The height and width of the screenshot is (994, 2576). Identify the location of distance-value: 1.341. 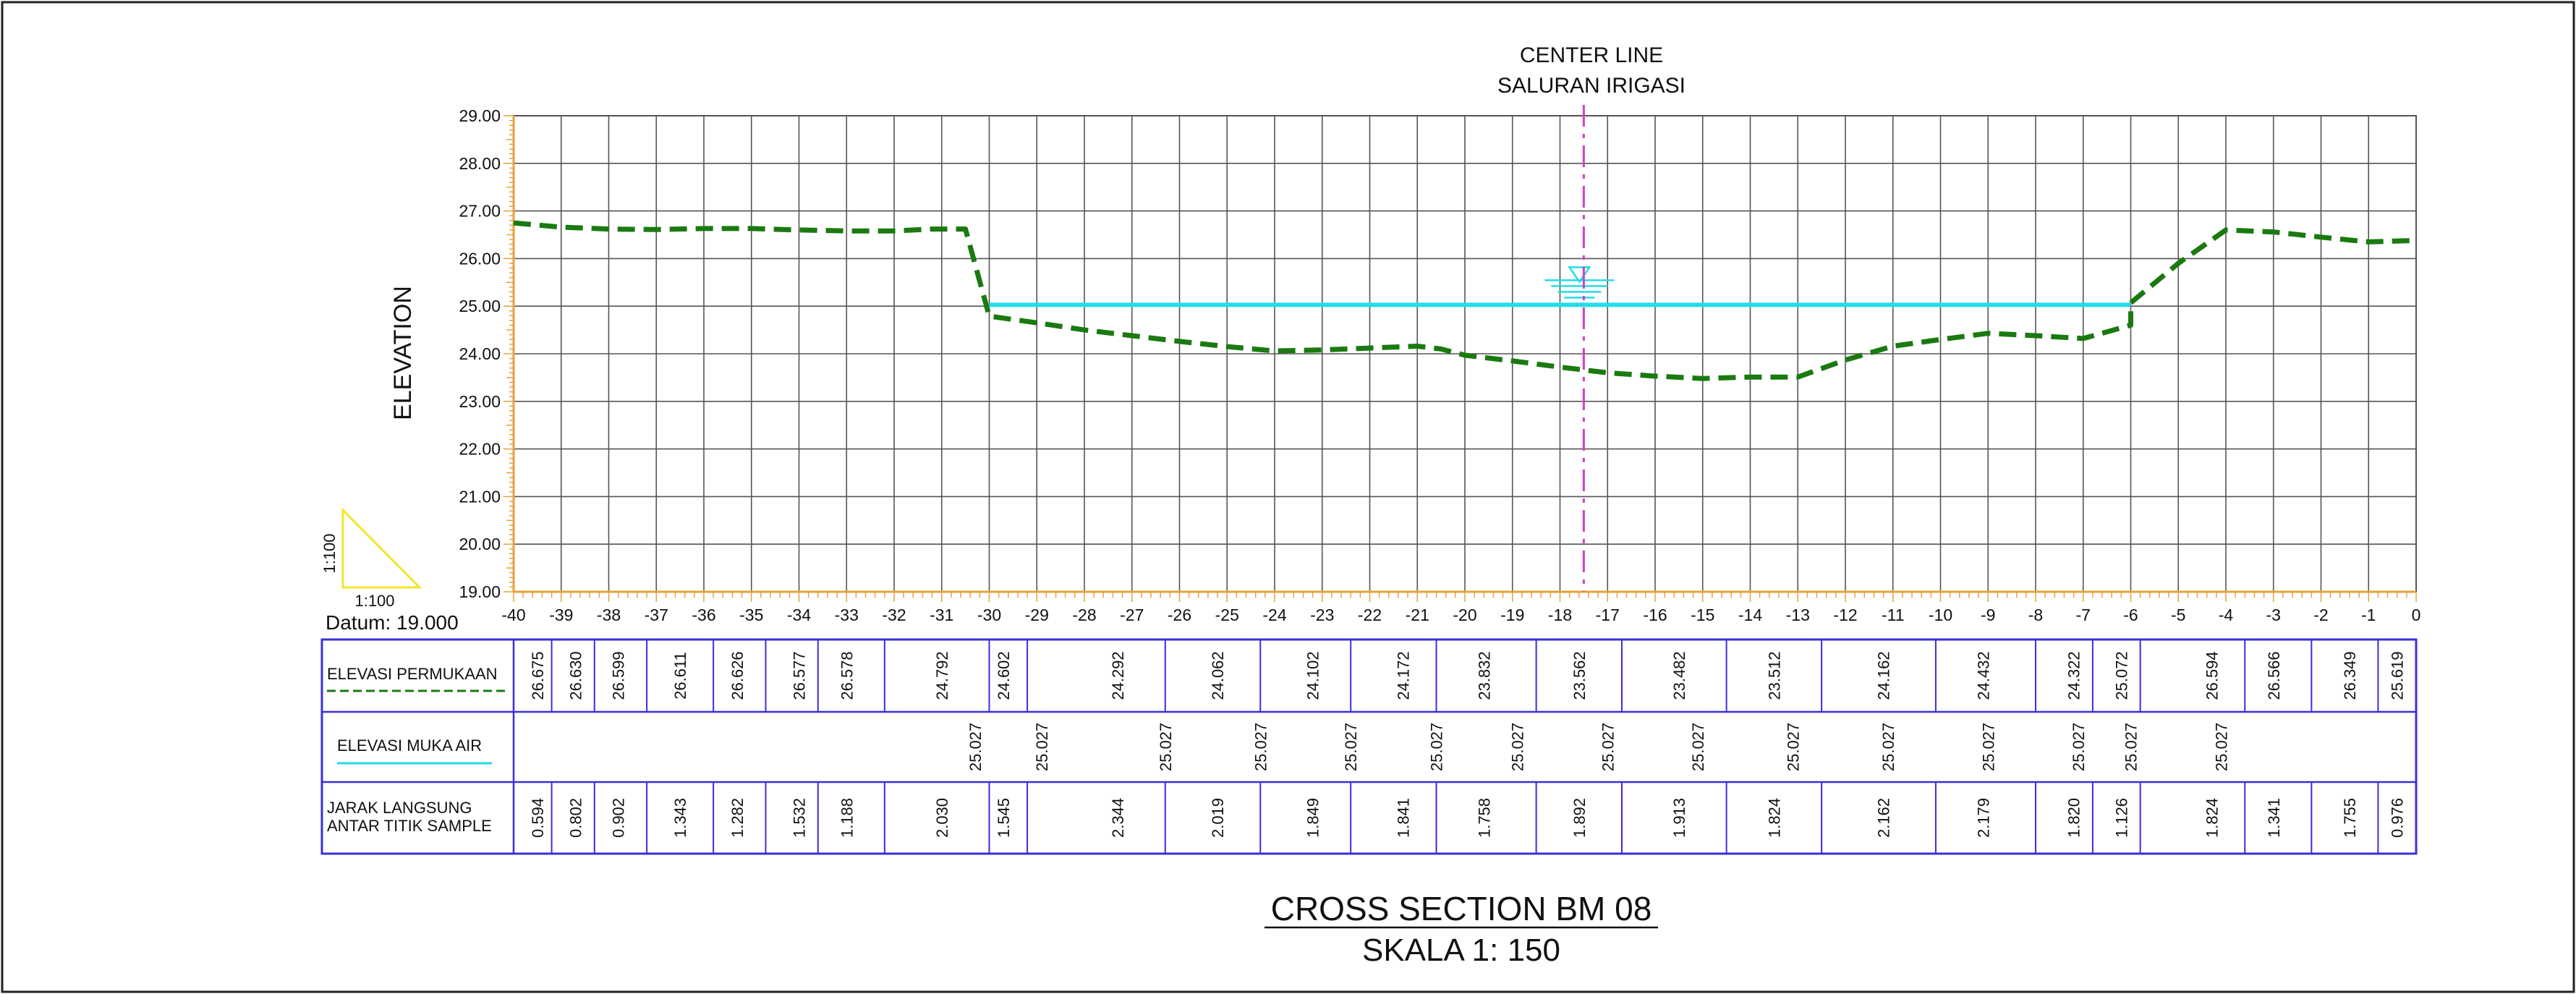
(2274, 818).